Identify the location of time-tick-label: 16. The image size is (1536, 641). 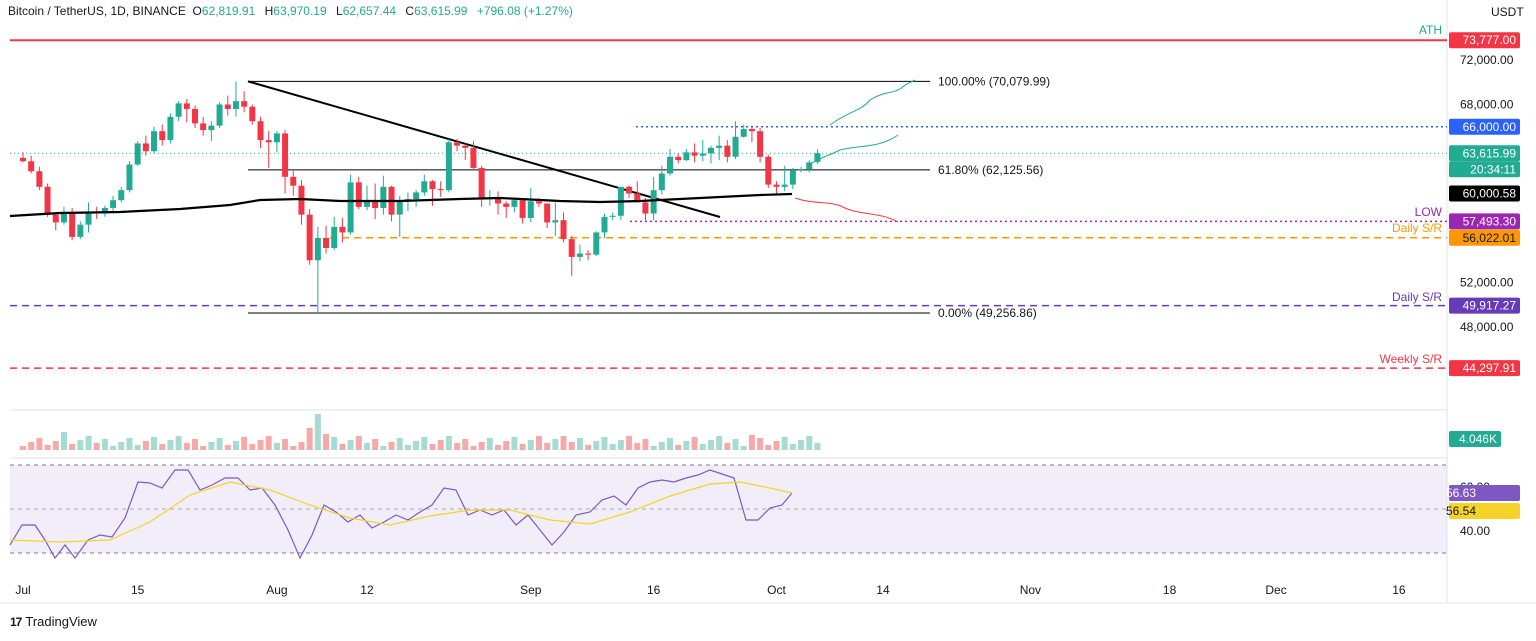
(654, 590).